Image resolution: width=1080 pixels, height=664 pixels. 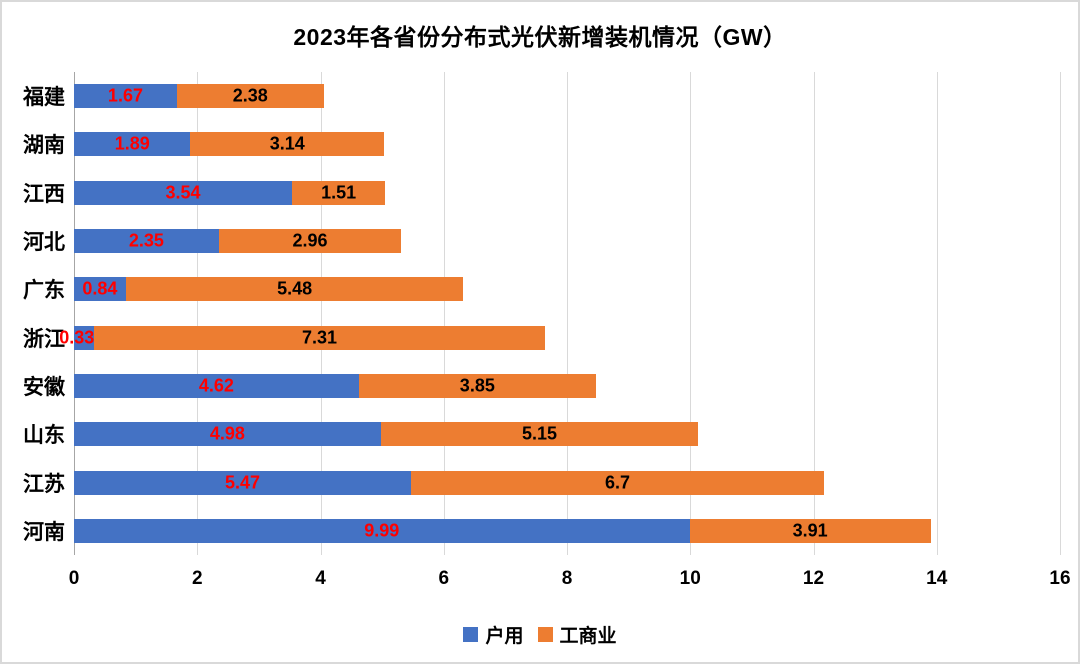 I want to click on value-label-household: 1.89, so click(x=132, y=143).